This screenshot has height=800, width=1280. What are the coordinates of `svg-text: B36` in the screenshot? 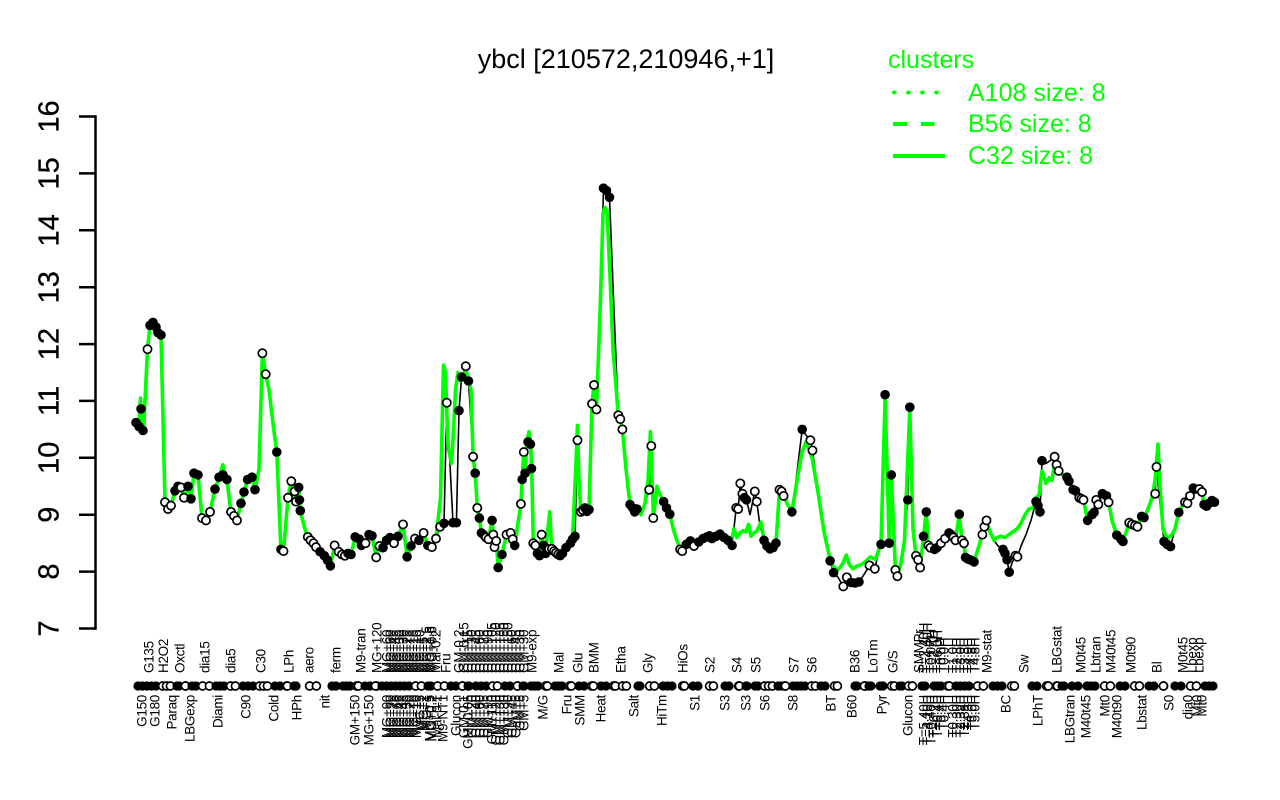 It's located at (855, 661).